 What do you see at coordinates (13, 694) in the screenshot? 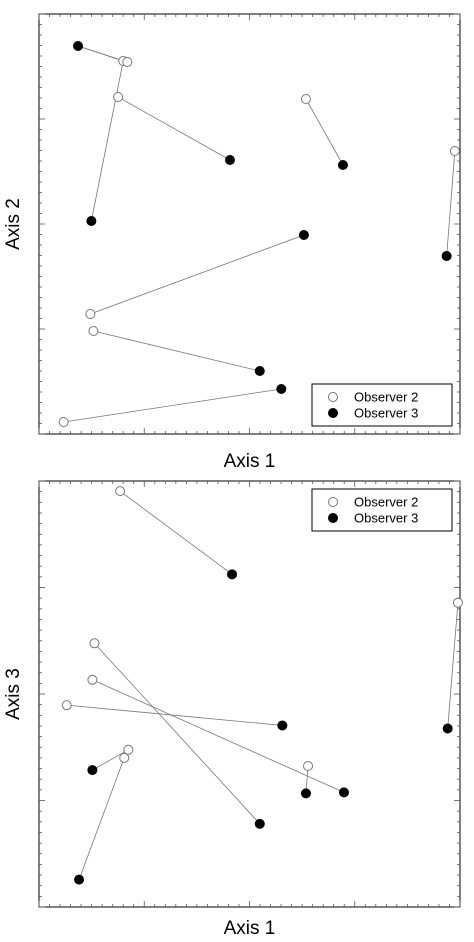
I see `y-axis-label: Axis 3` at bounding box center [13, 694].